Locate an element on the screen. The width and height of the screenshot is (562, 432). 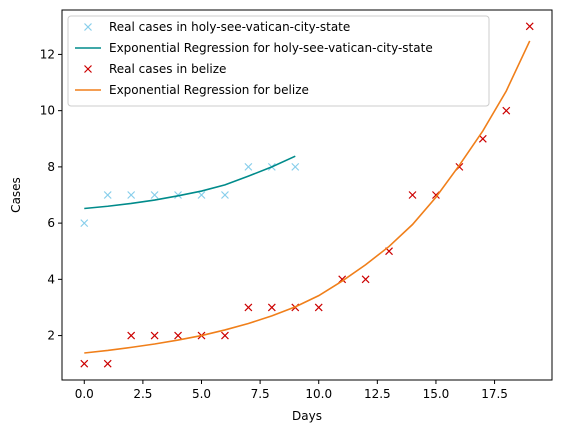
y-tick-label-4: 10 is located at coordinates (47, 111).